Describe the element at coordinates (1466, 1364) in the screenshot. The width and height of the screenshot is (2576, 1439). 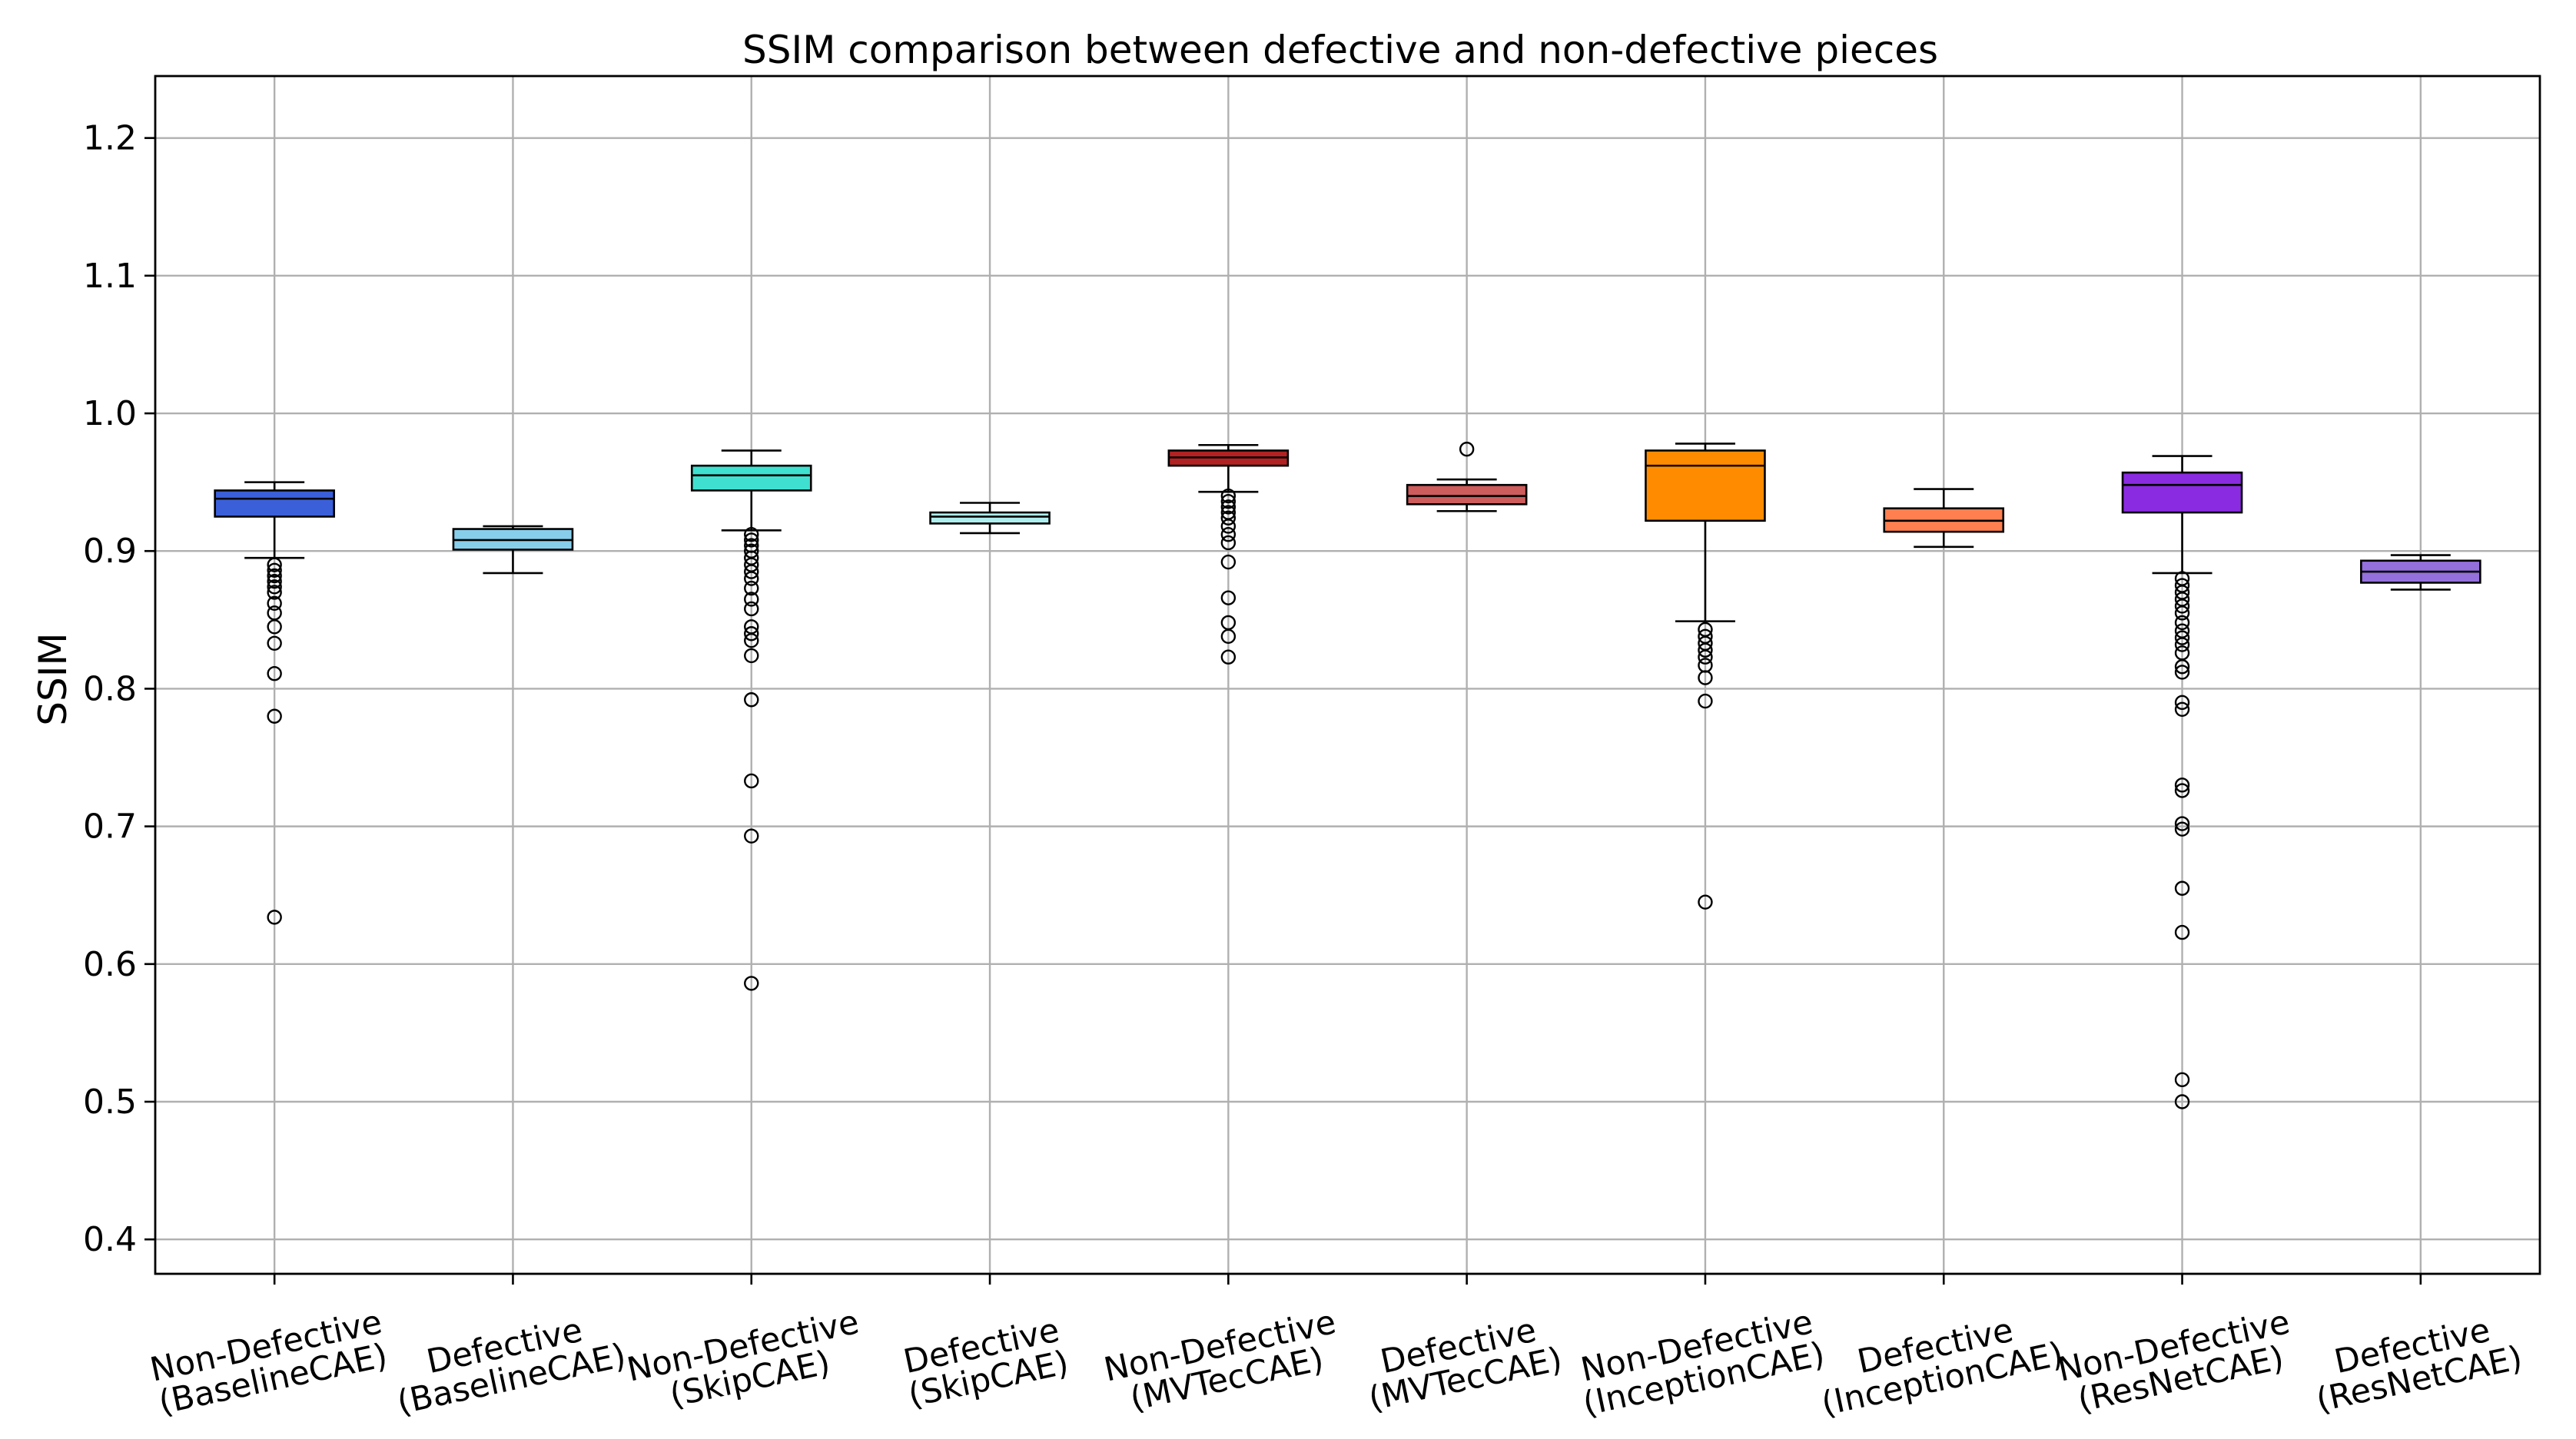
I see `x-tick-label: Defective(MVTecCAE)` at that location.